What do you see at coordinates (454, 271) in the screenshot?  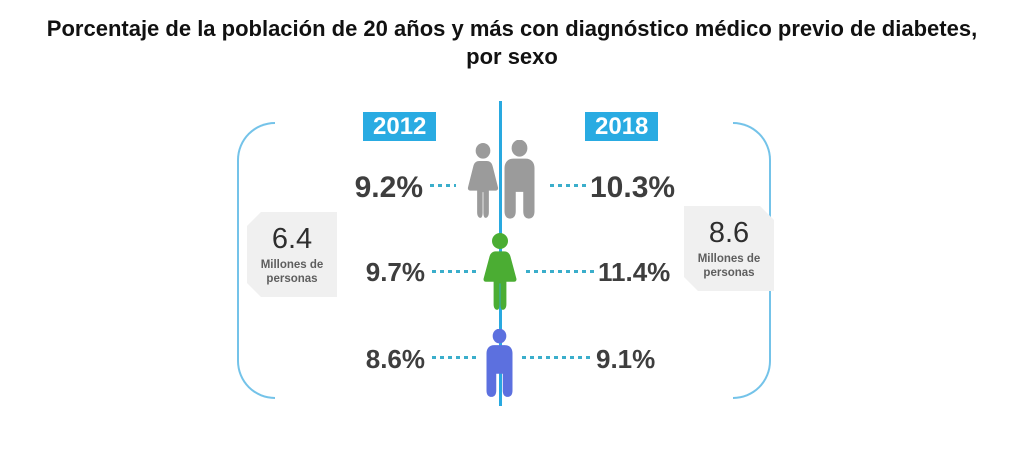 I see `leader-line-2012-women` at bounding box center [454, 271].